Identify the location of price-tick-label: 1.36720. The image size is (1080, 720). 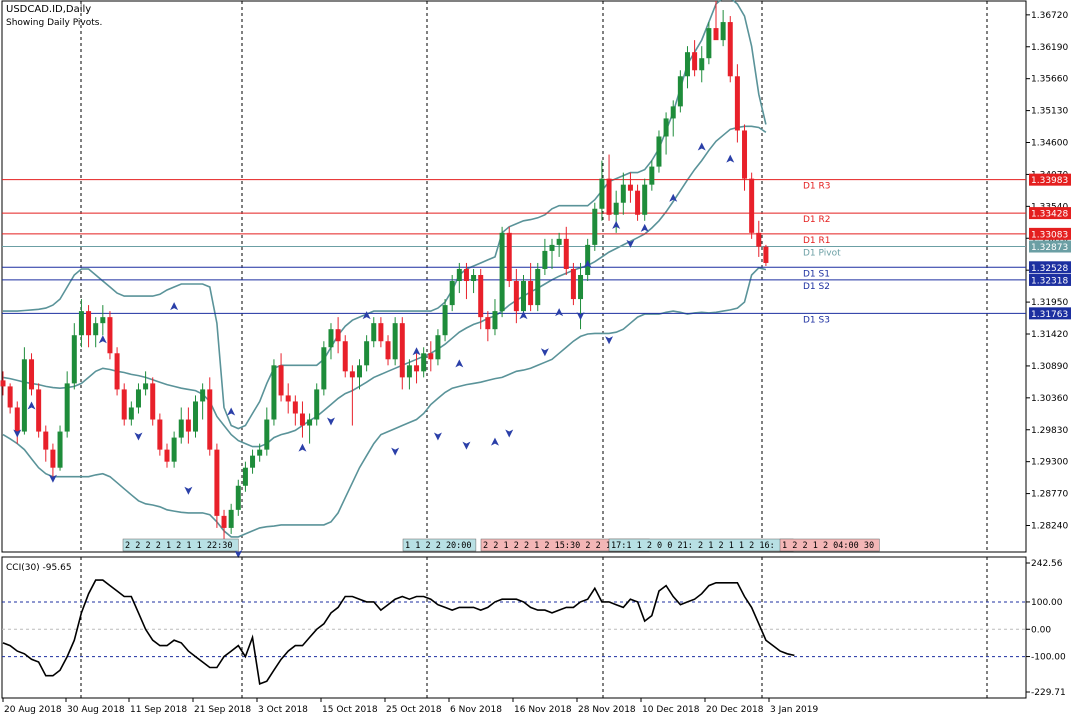
(1049, 16).